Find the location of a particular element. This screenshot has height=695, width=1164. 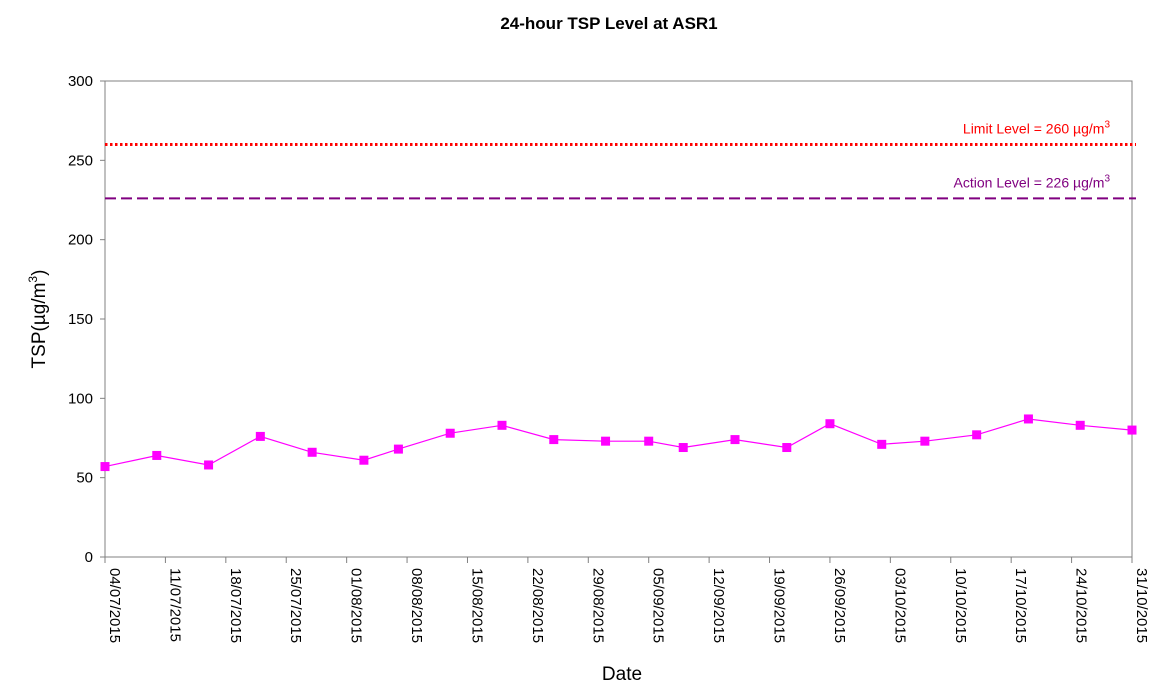

x-tick-label: 12/09/2015 is located at coordinates (718, 605).